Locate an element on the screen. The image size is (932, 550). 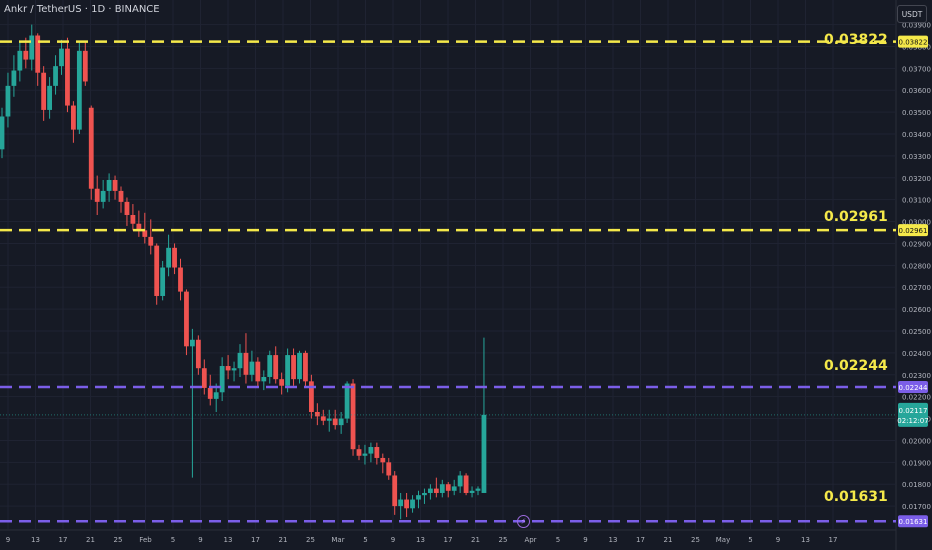
x-tick-label: Mar is located at coordinates (337, 540).